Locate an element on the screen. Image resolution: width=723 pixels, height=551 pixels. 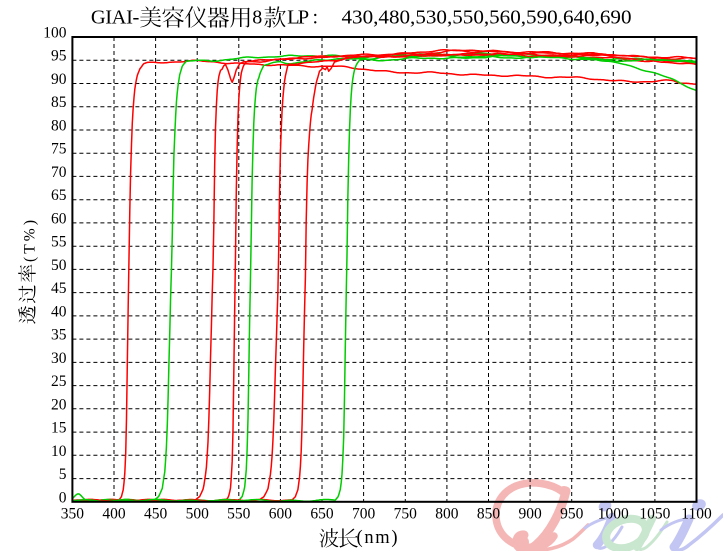
svg-text: 5 is located at coordinates (63, 474).